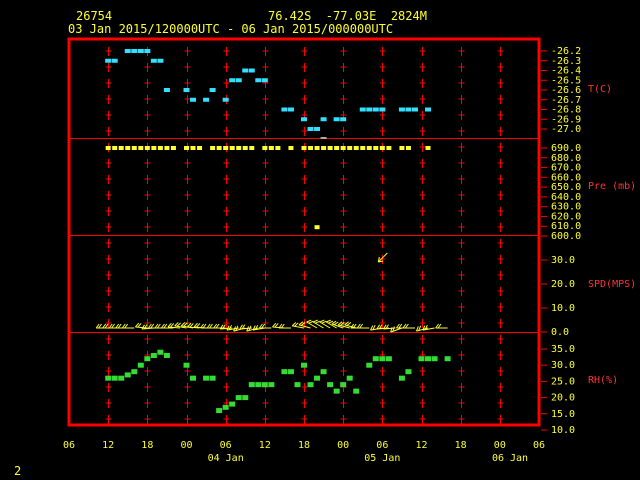 This screenshot has height=480, width=640. Describe the element at coordinates (600, 89) in the screenshot. I see `panel-label-temperature: T(C)` at that location.